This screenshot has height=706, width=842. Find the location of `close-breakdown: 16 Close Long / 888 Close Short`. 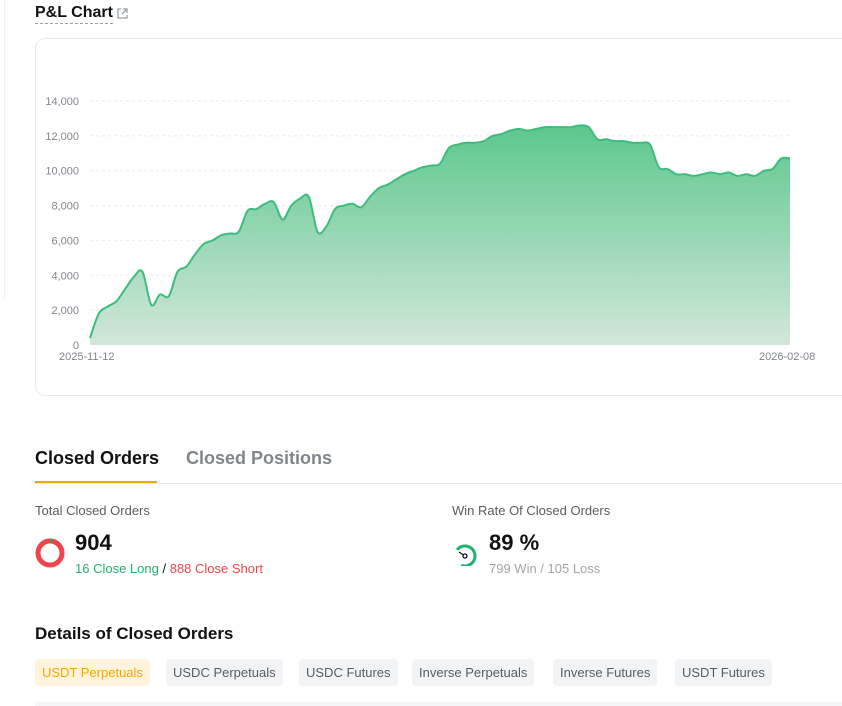

close-breakdown: 16 Close Long / 888 Close Short is located at coordinates (169, 568).